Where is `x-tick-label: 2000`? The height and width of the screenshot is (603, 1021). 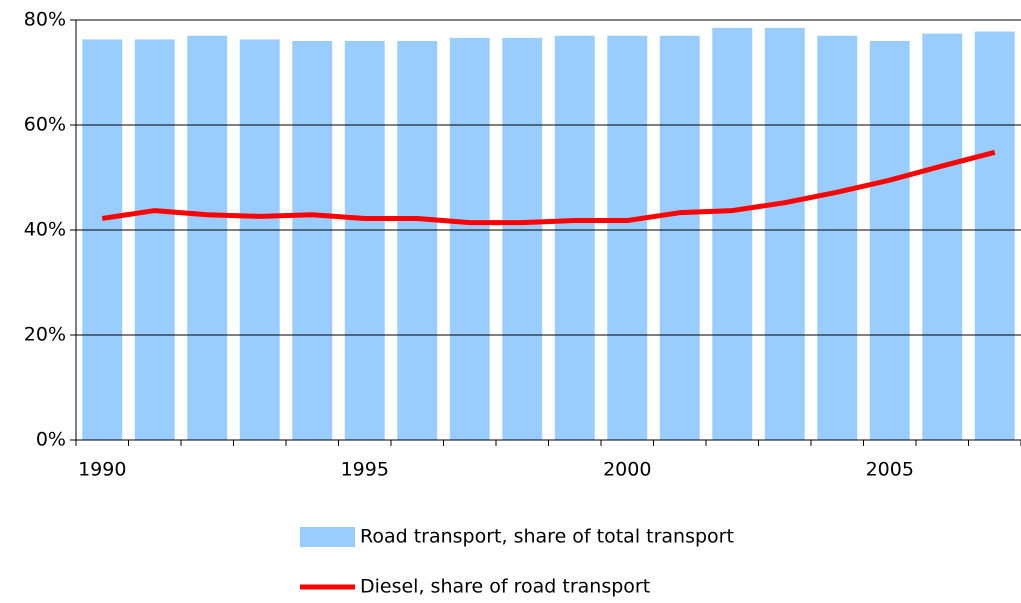 x-tick-label: 2000 is located at coordinates (627, 470).